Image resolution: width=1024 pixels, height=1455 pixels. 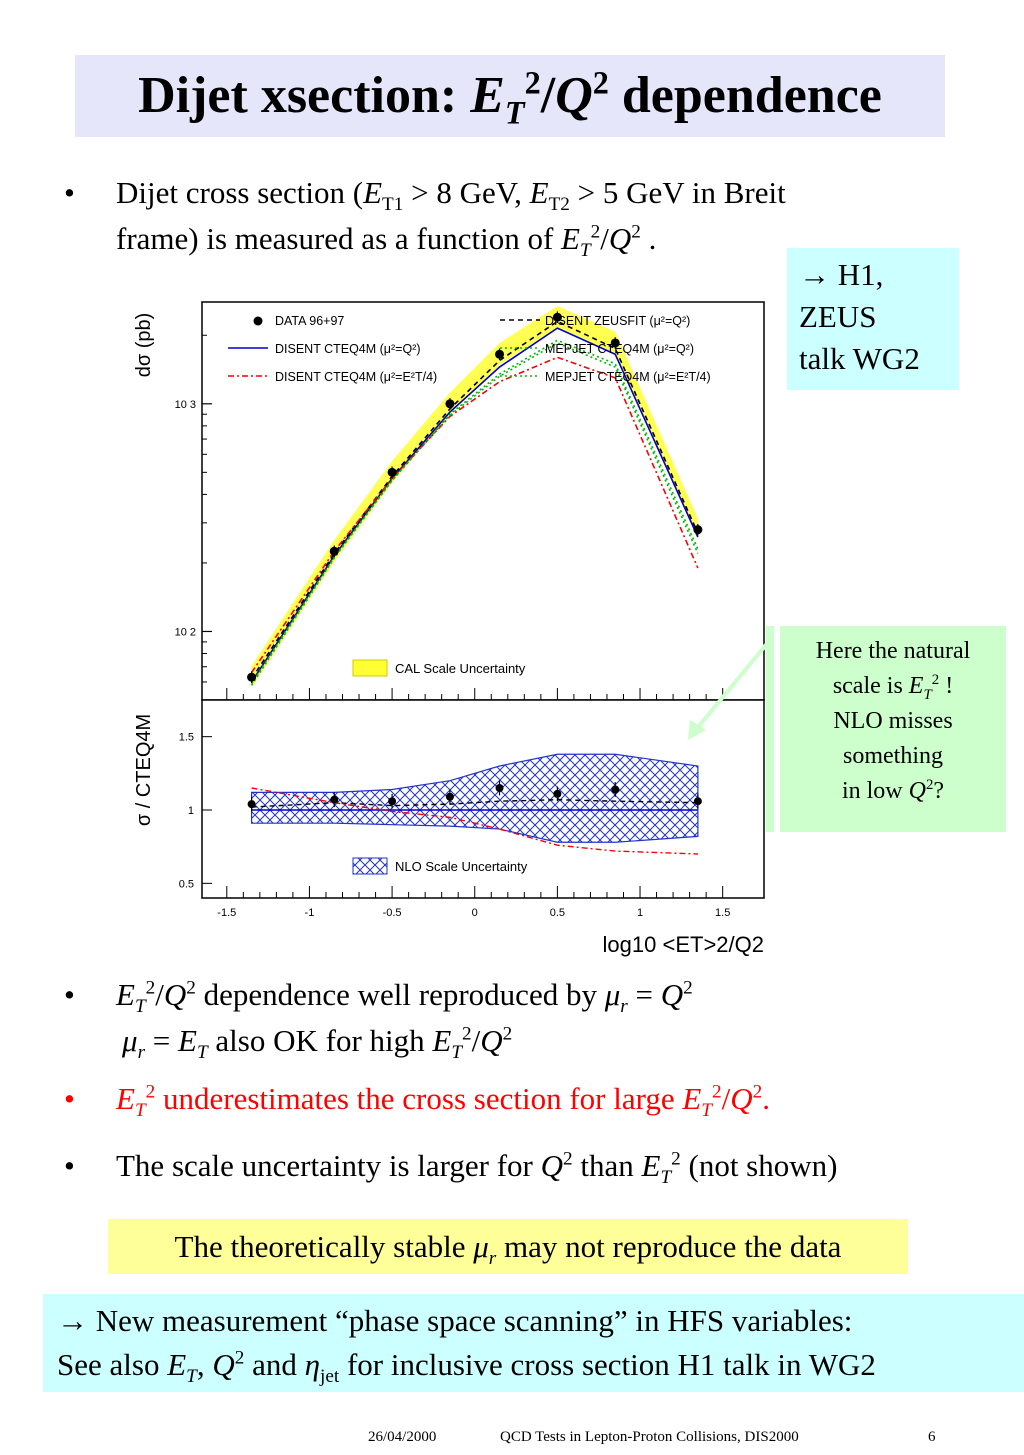 I want to click on b3-end: ., so click(x=766, y=1098).